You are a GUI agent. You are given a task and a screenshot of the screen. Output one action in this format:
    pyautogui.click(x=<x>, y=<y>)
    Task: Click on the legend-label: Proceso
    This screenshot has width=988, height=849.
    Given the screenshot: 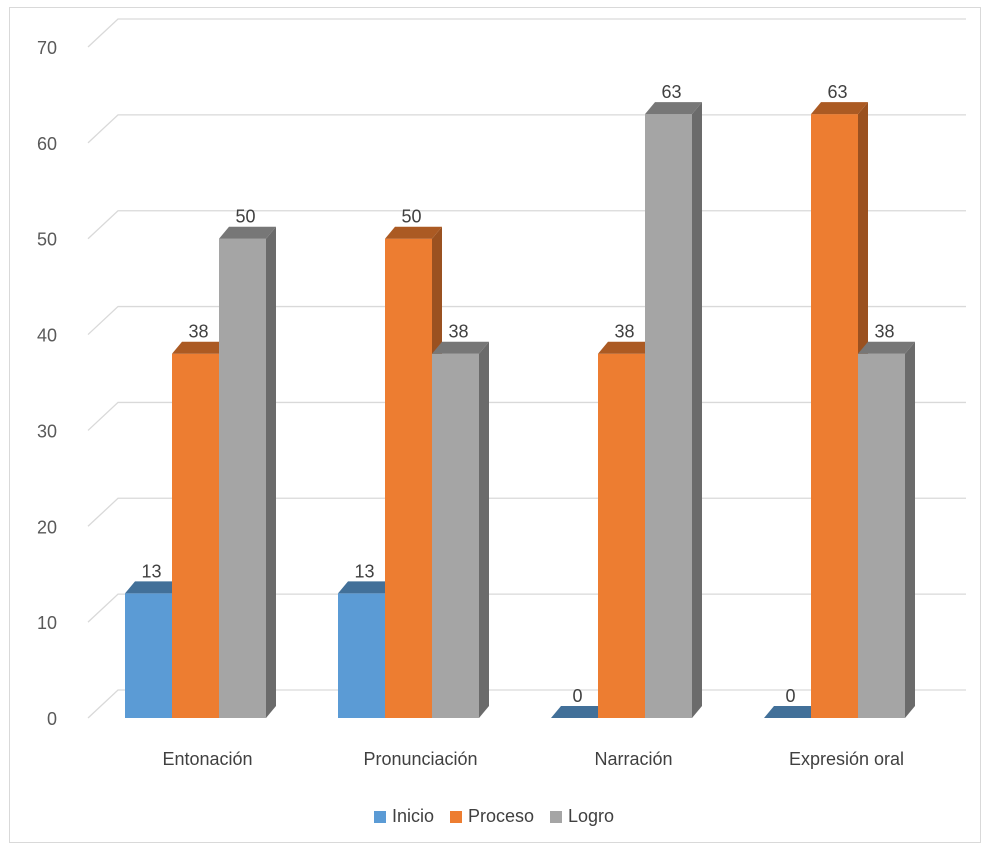 What is the action you would take?
    pyautogui.click(x=501, y=816)
    